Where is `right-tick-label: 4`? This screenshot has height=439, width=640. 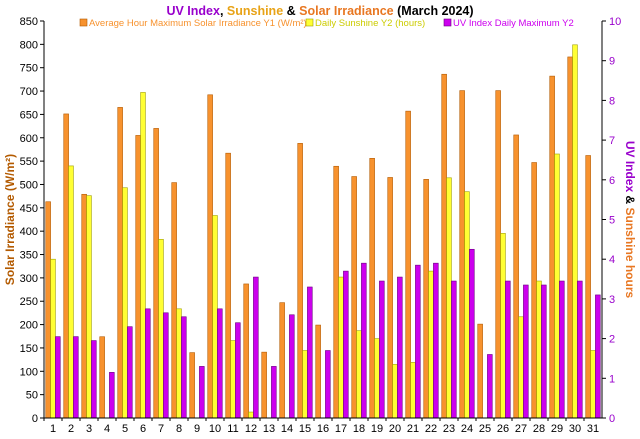
right-tick-label: 4 is located at coordinates (612, 260).